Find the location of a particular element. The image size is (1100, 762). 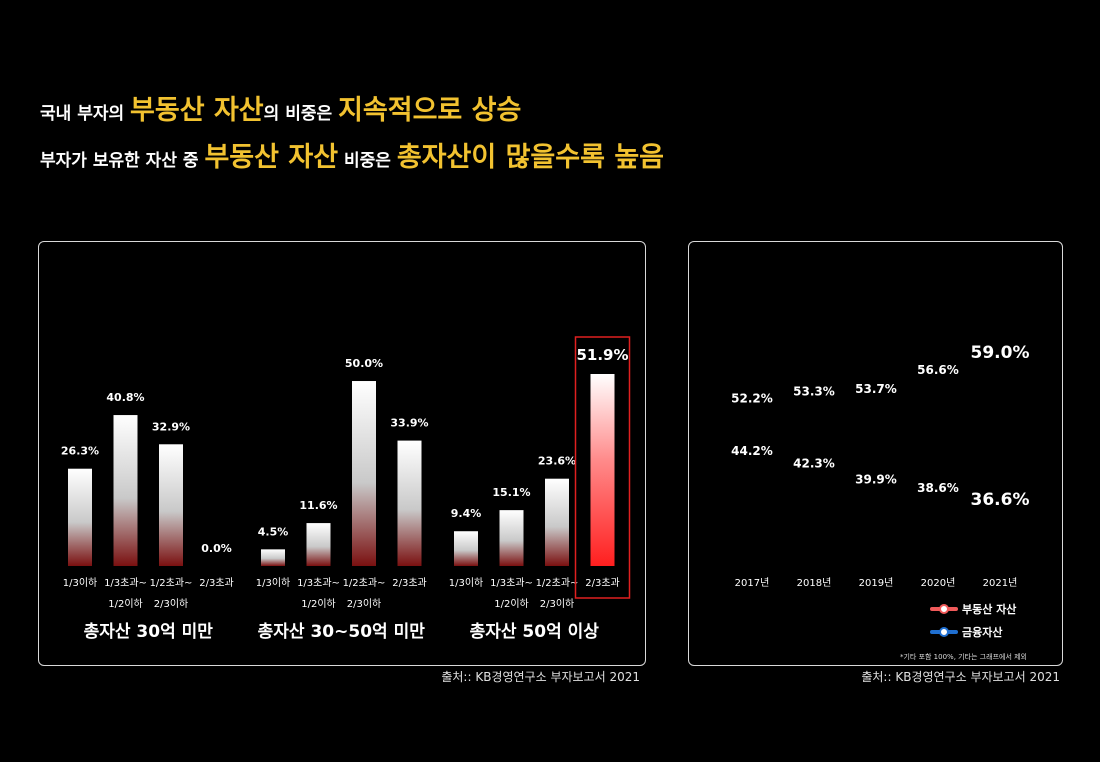

bar-value-label: 9.4% is located at coordinates (466, 513).